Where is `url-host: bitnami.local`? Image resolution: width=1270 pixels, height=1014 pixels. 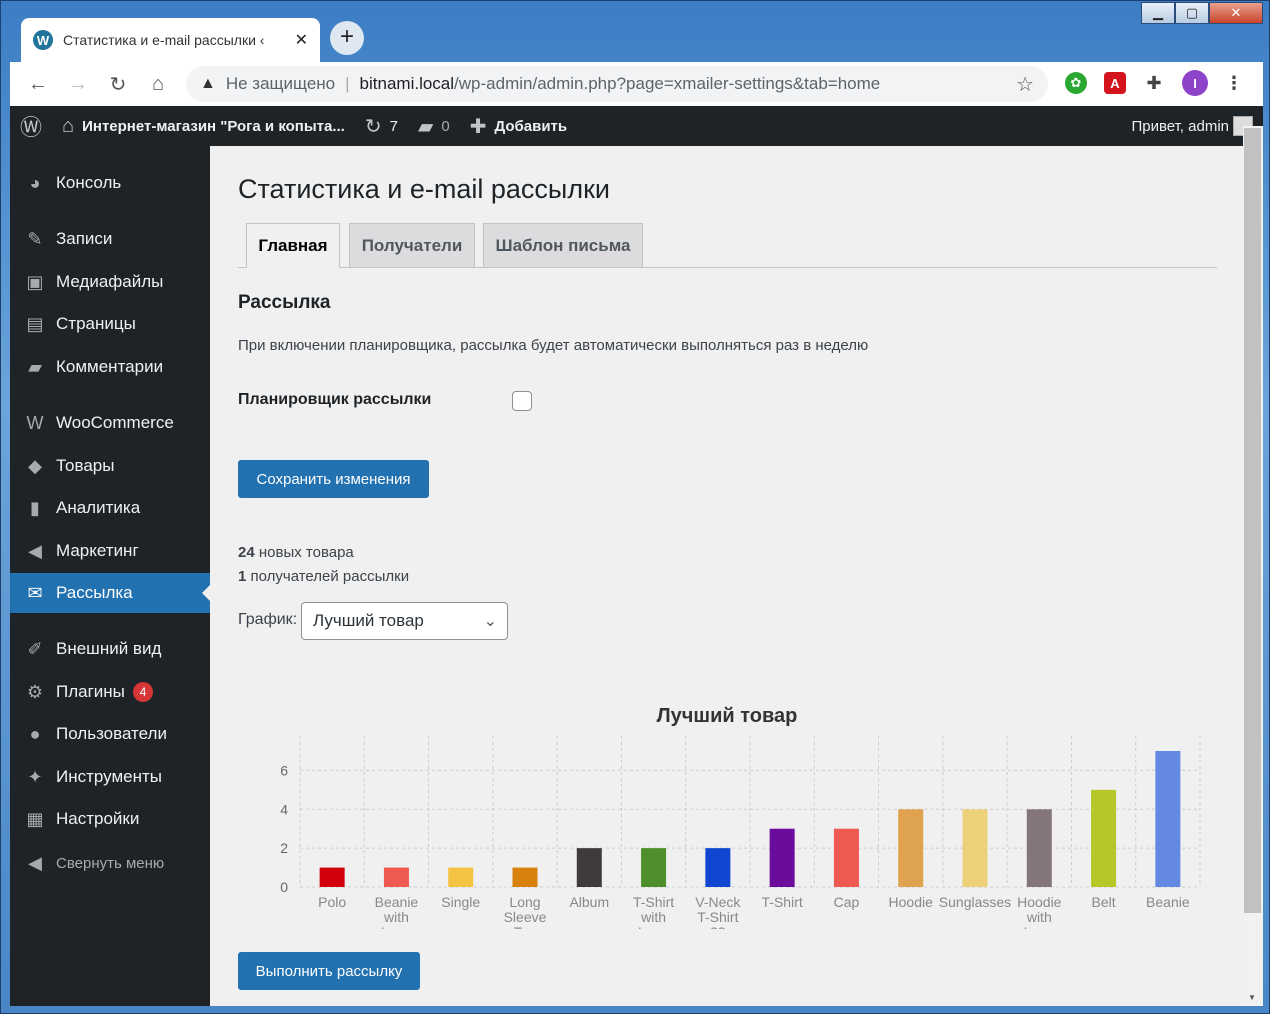 url-host: bitnami.local is located at coordinates (407, 83).